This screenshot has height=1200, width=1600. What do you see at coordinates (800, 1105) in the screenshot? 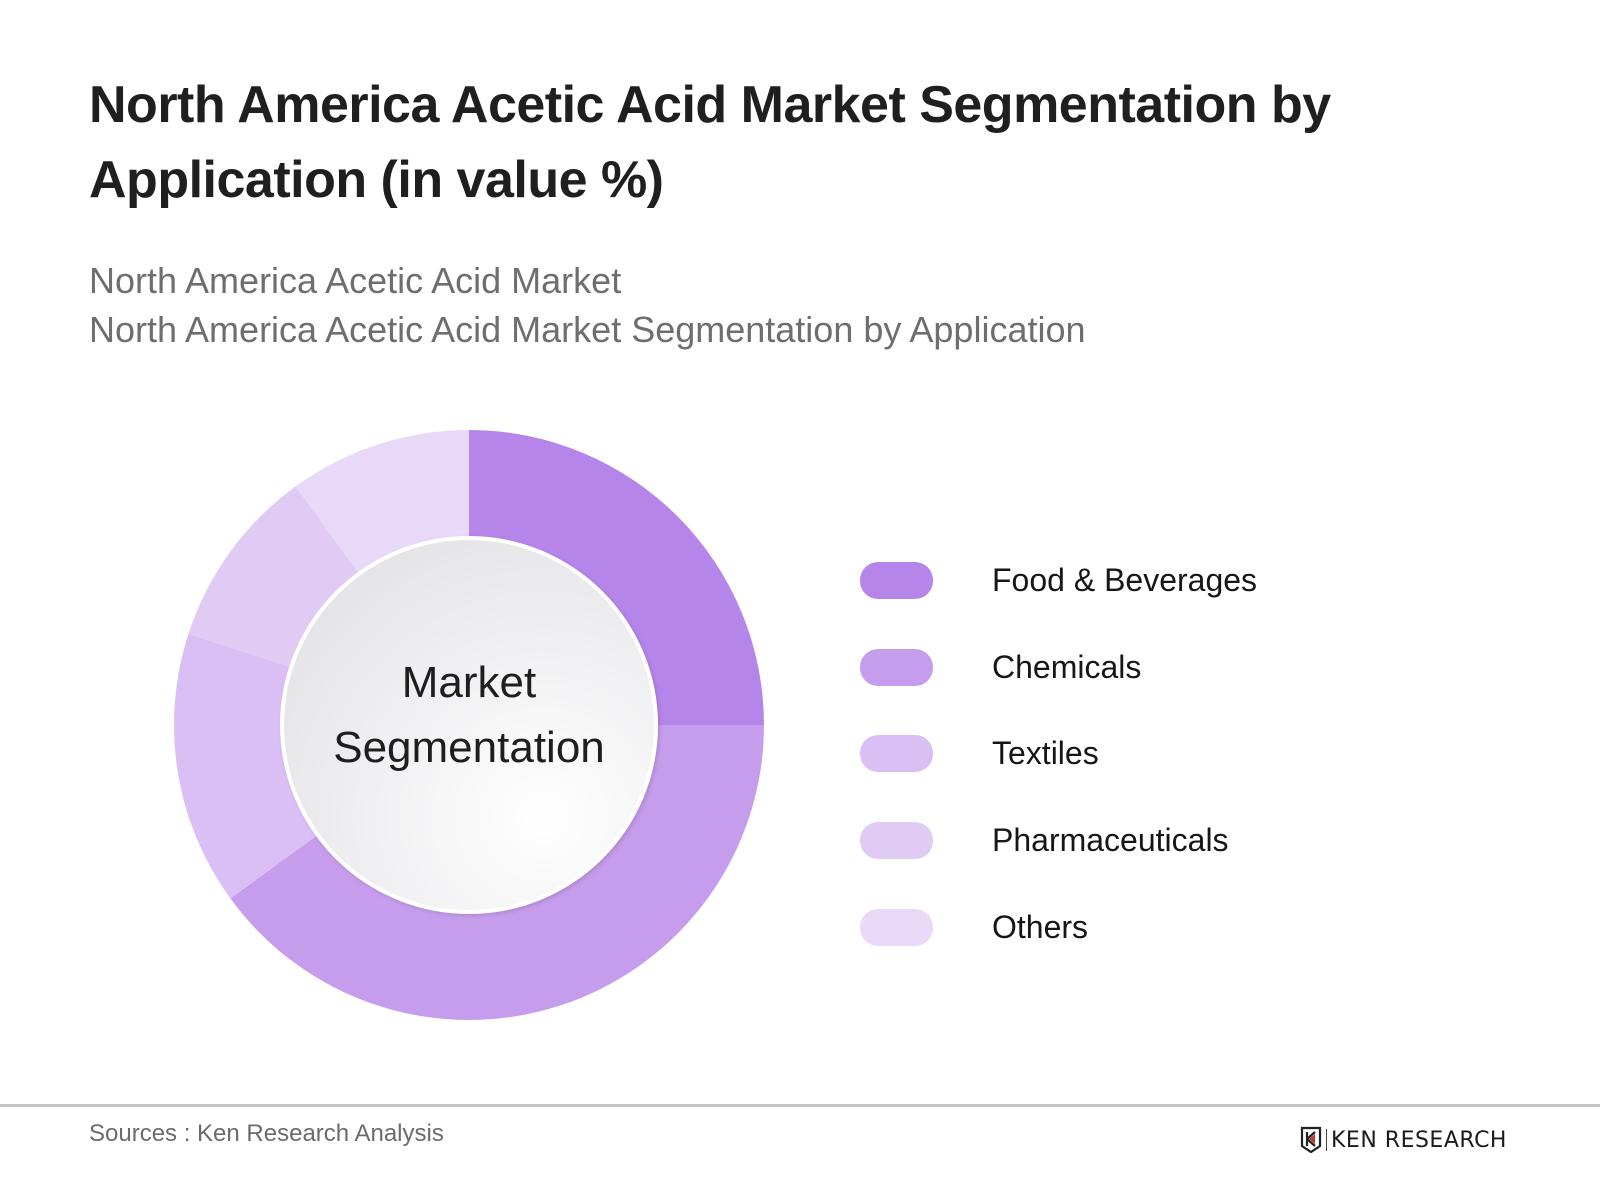
I see `footer-divider` at bounding box center [800, 1105].